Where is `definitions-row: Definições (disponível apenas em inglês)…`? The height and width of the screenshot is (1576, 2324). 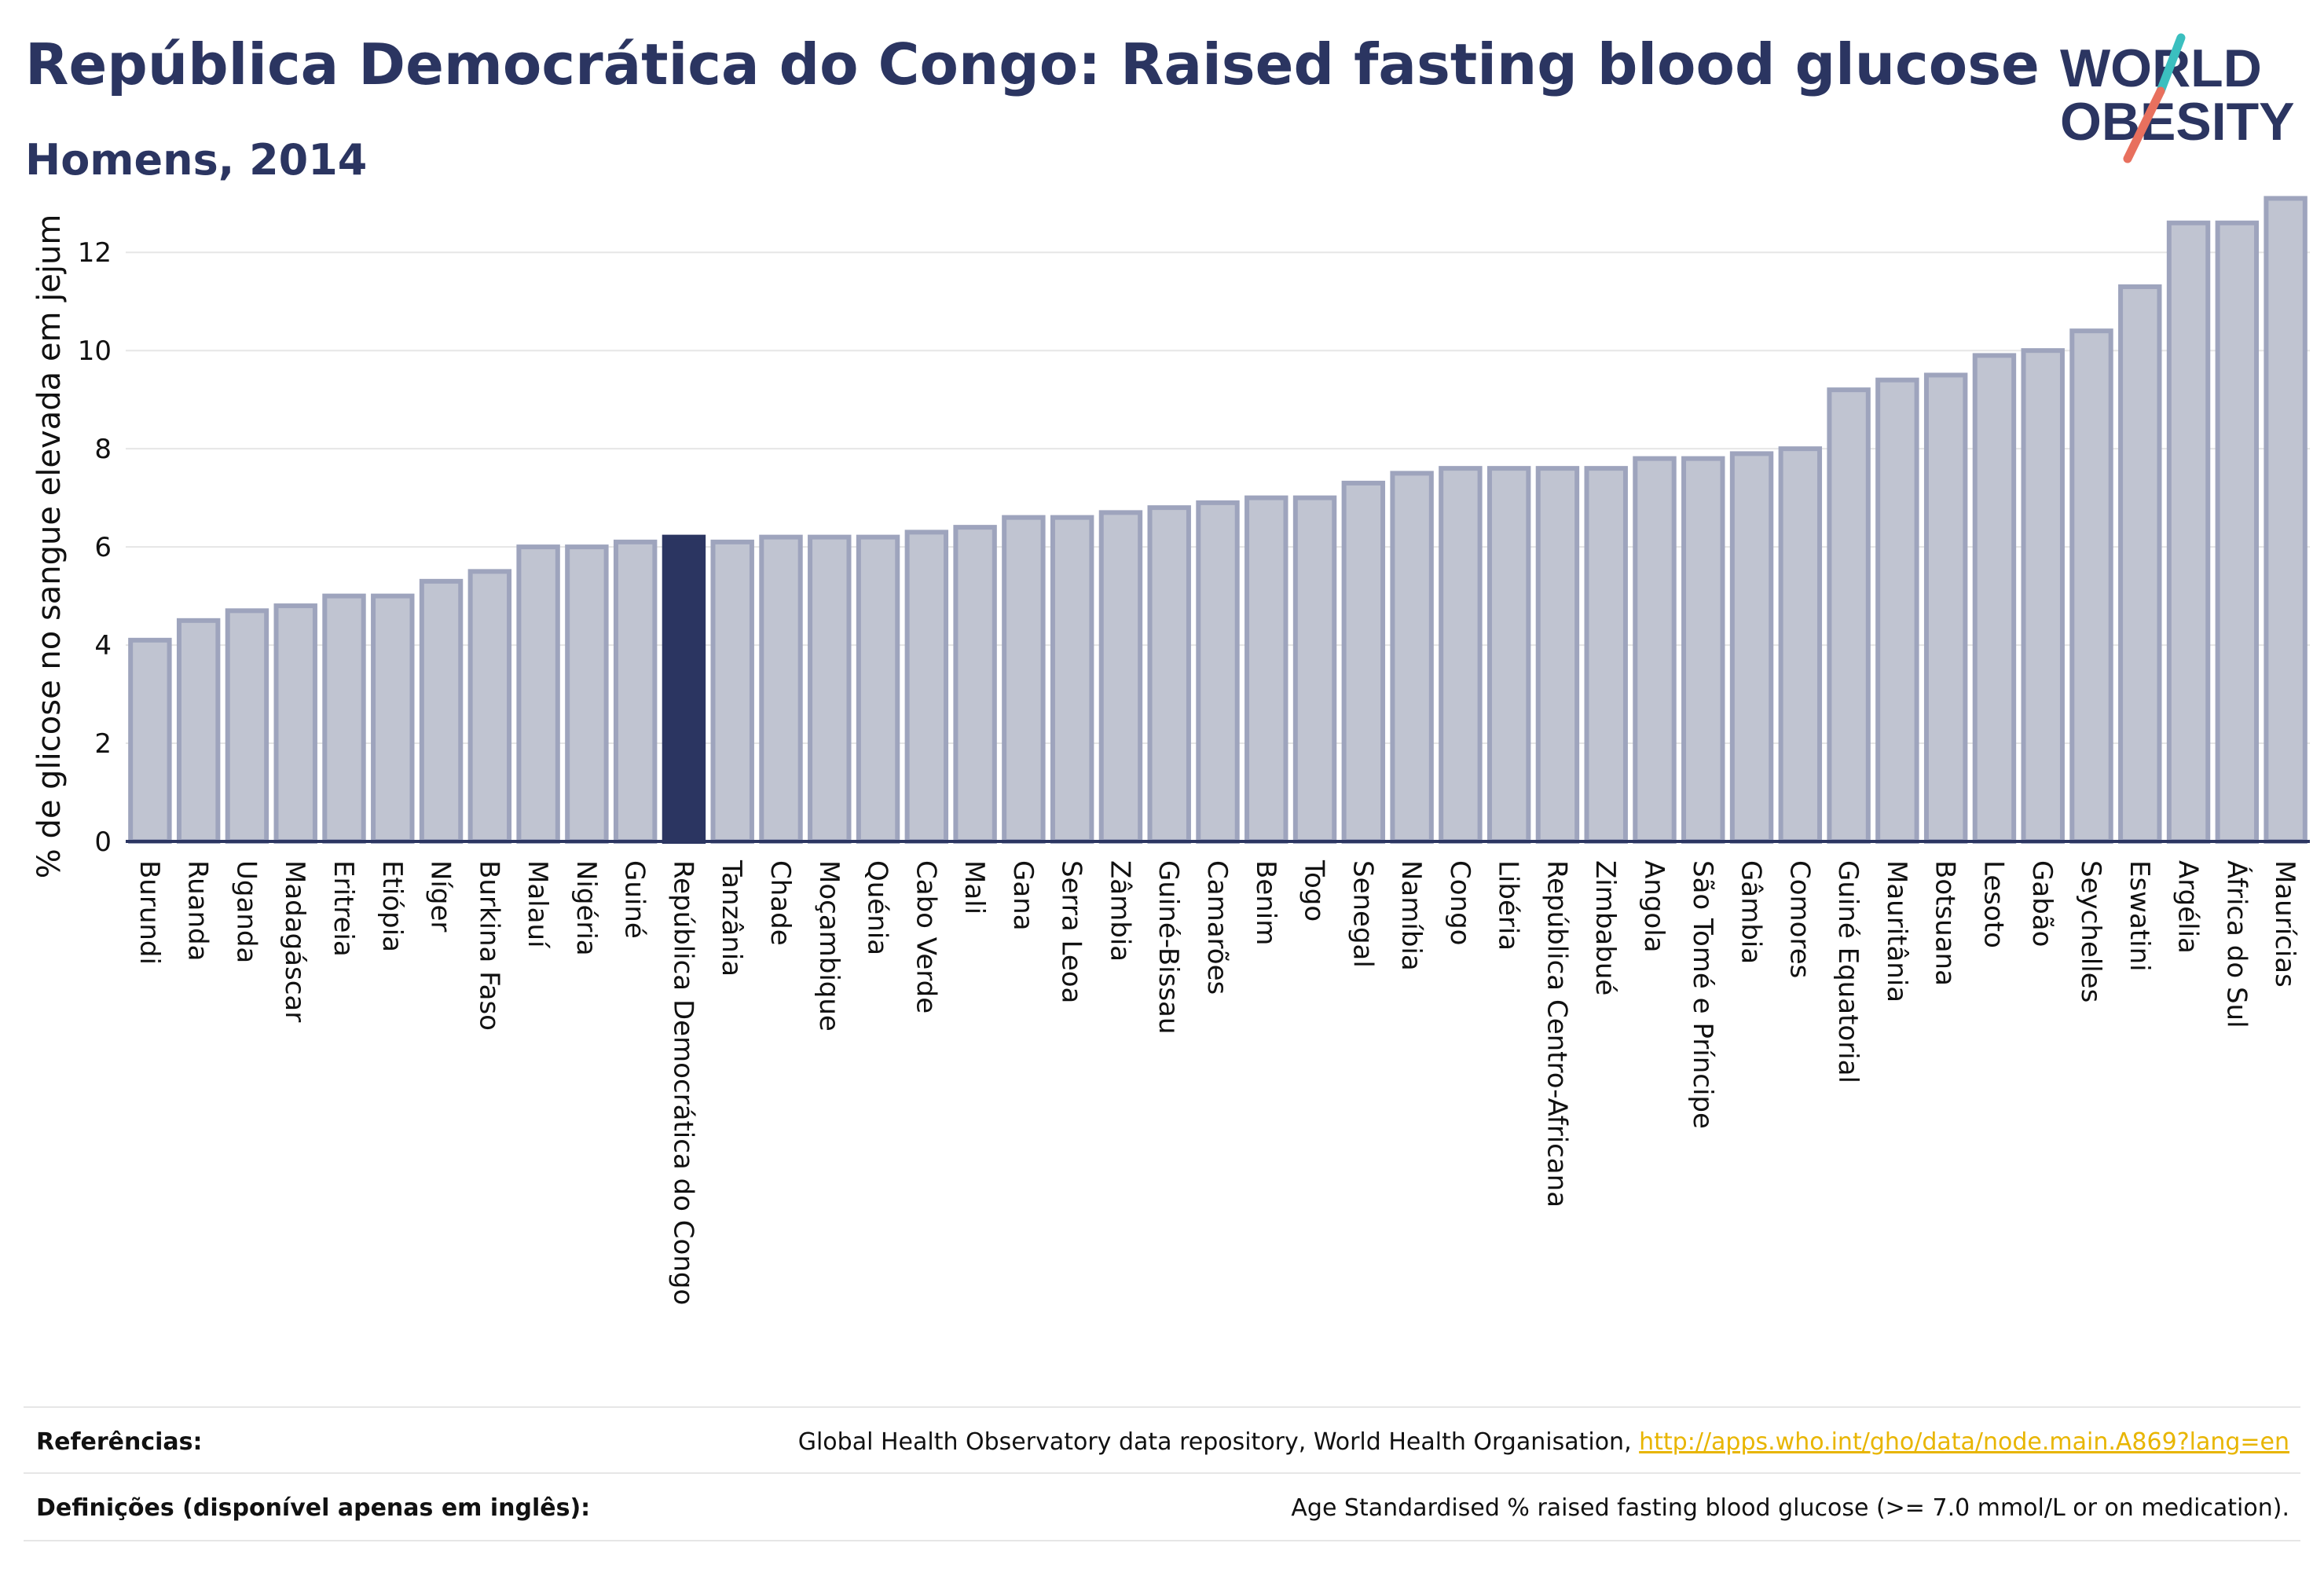 definitions-row: Definições (disponível apenas em inglês)… is located at coordinates (1162, 1506).